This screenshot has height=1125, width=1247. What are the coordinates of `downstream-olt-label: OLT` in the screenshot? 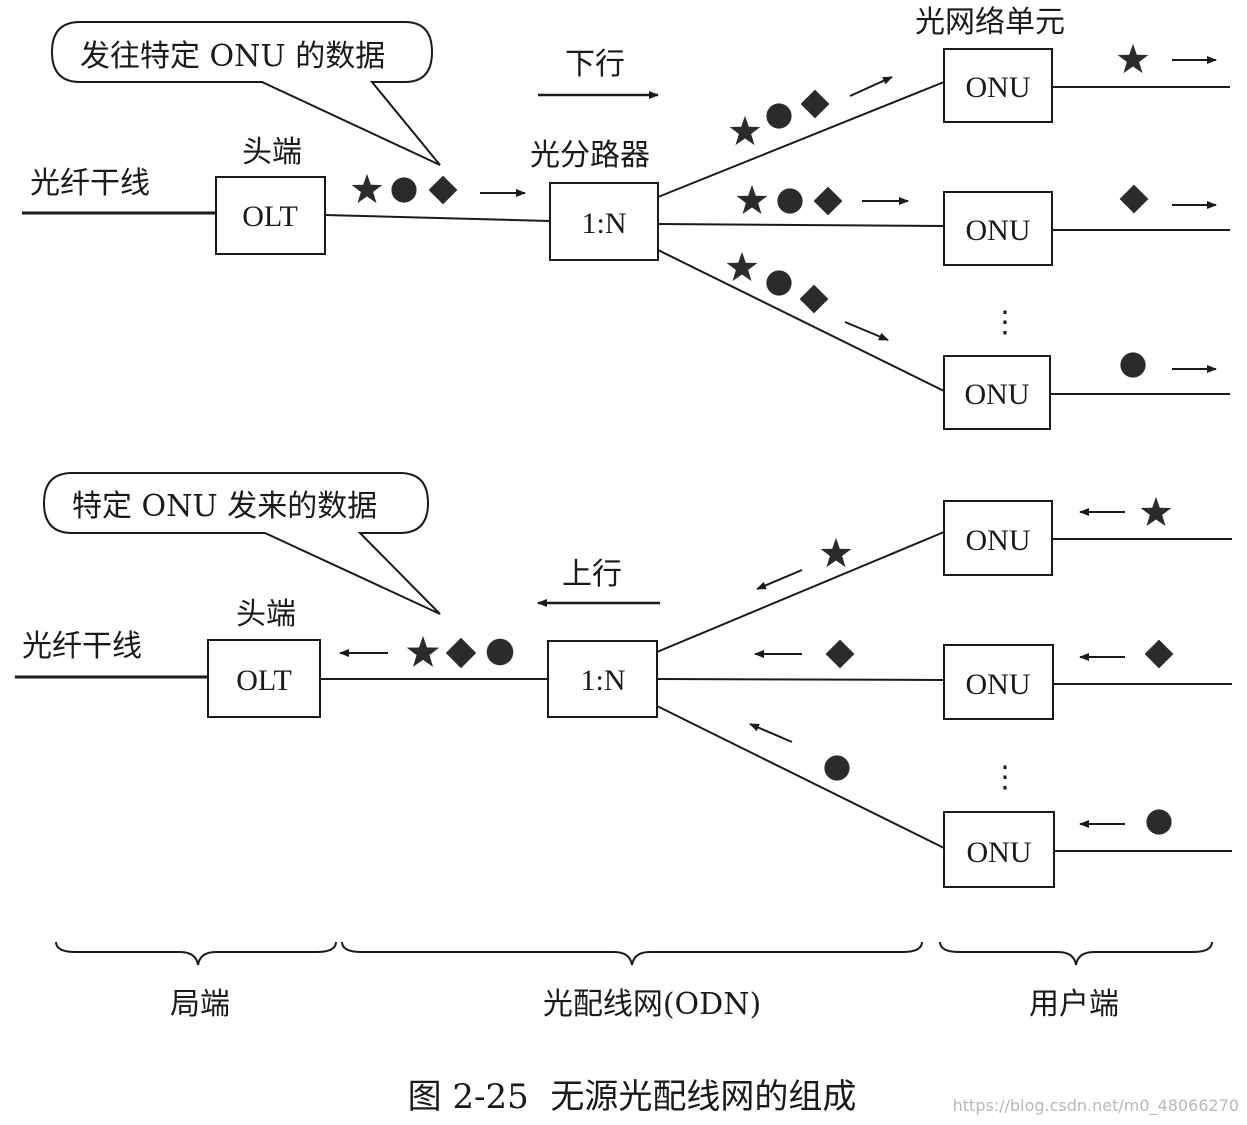 It's located at (270, 216).